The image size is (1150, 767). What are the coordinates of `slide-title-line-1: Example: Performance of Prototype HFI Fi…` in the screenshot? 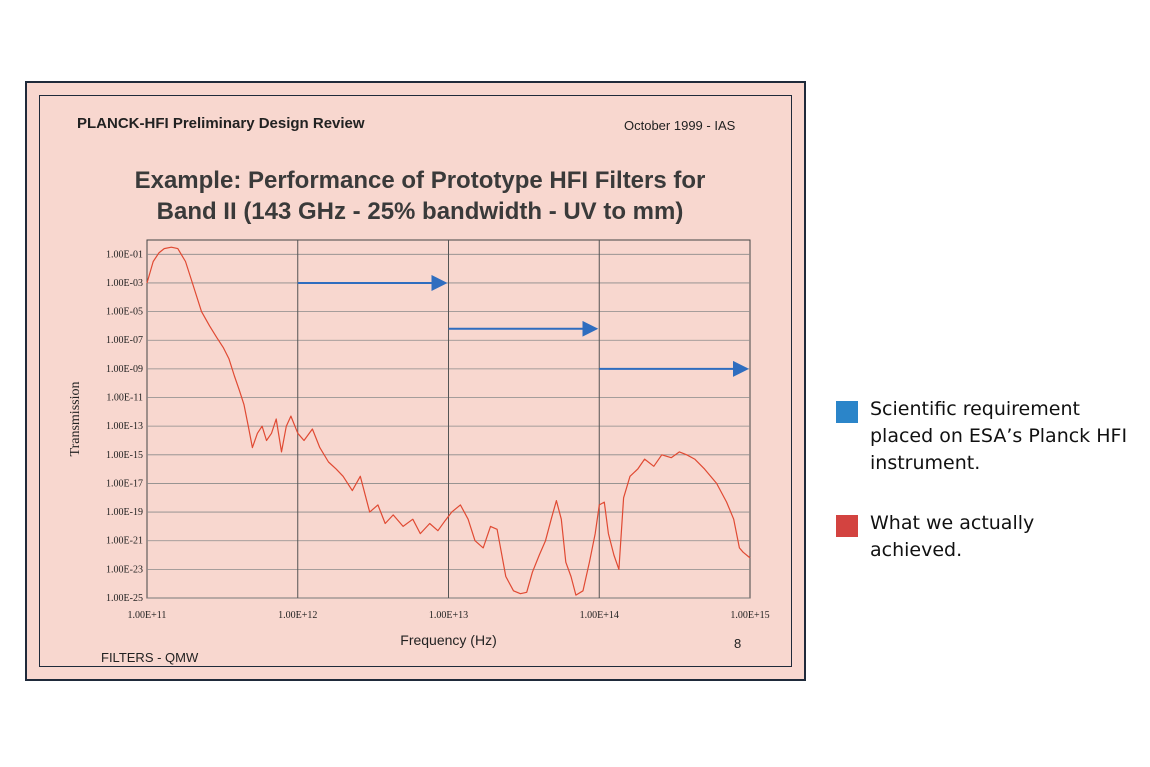 It's located at (420, 180).